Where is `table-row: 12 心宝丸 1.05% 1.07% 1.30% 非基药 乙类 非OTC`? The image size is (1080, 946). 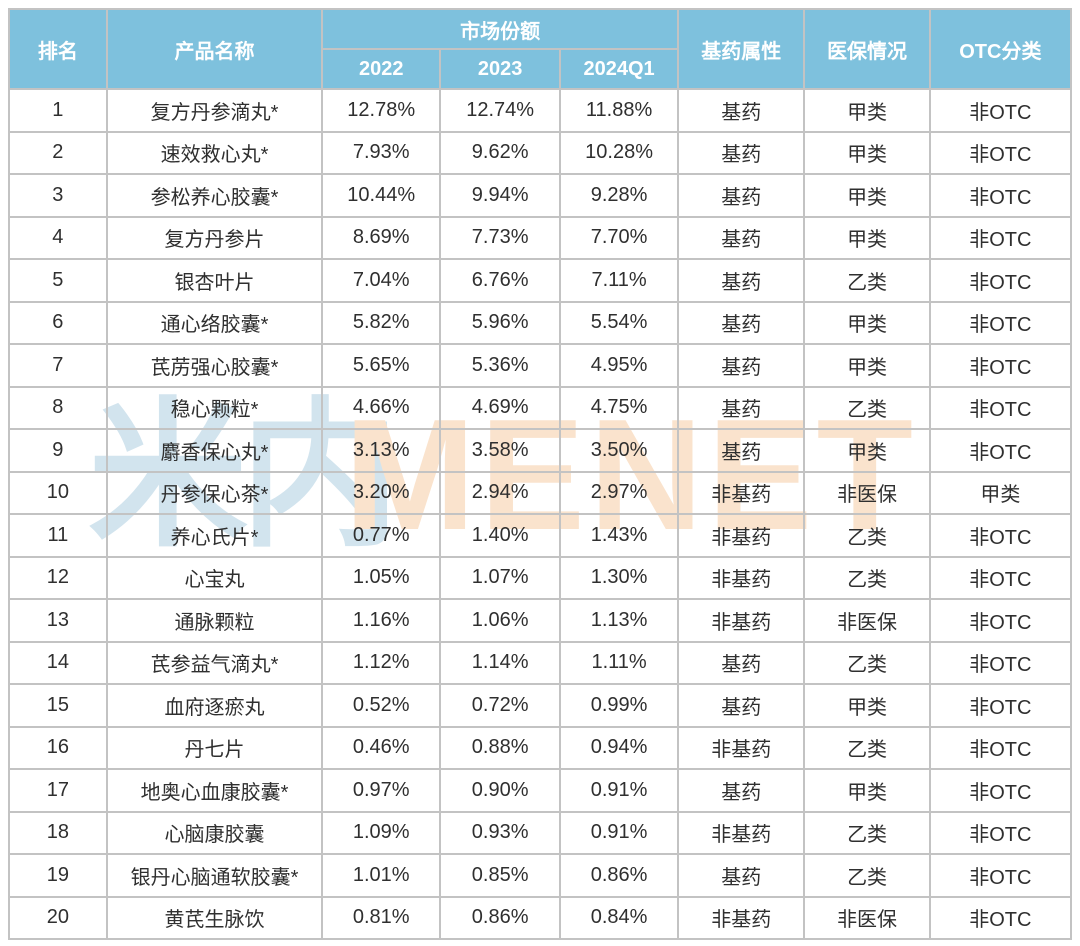
table-row: 12 心宝丸 1.05% 1.07% 1.30% 非基药 乙类 非OTC is located at coordinates (540, 577).